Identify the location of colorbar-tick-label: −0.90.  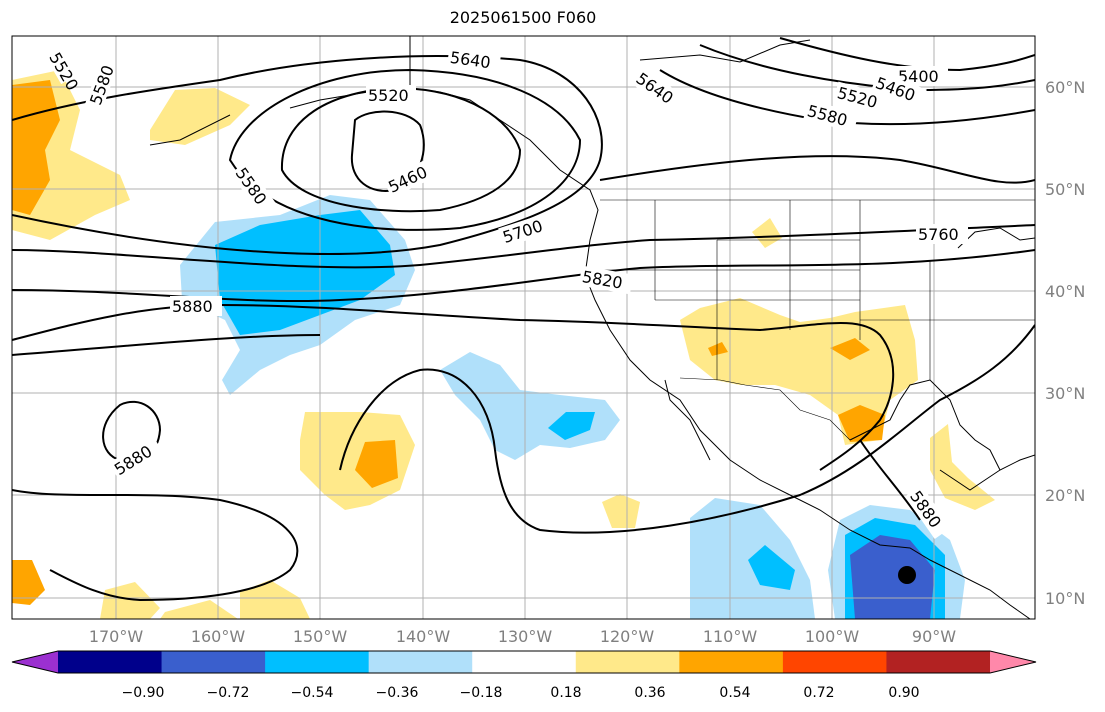
(143, 693).